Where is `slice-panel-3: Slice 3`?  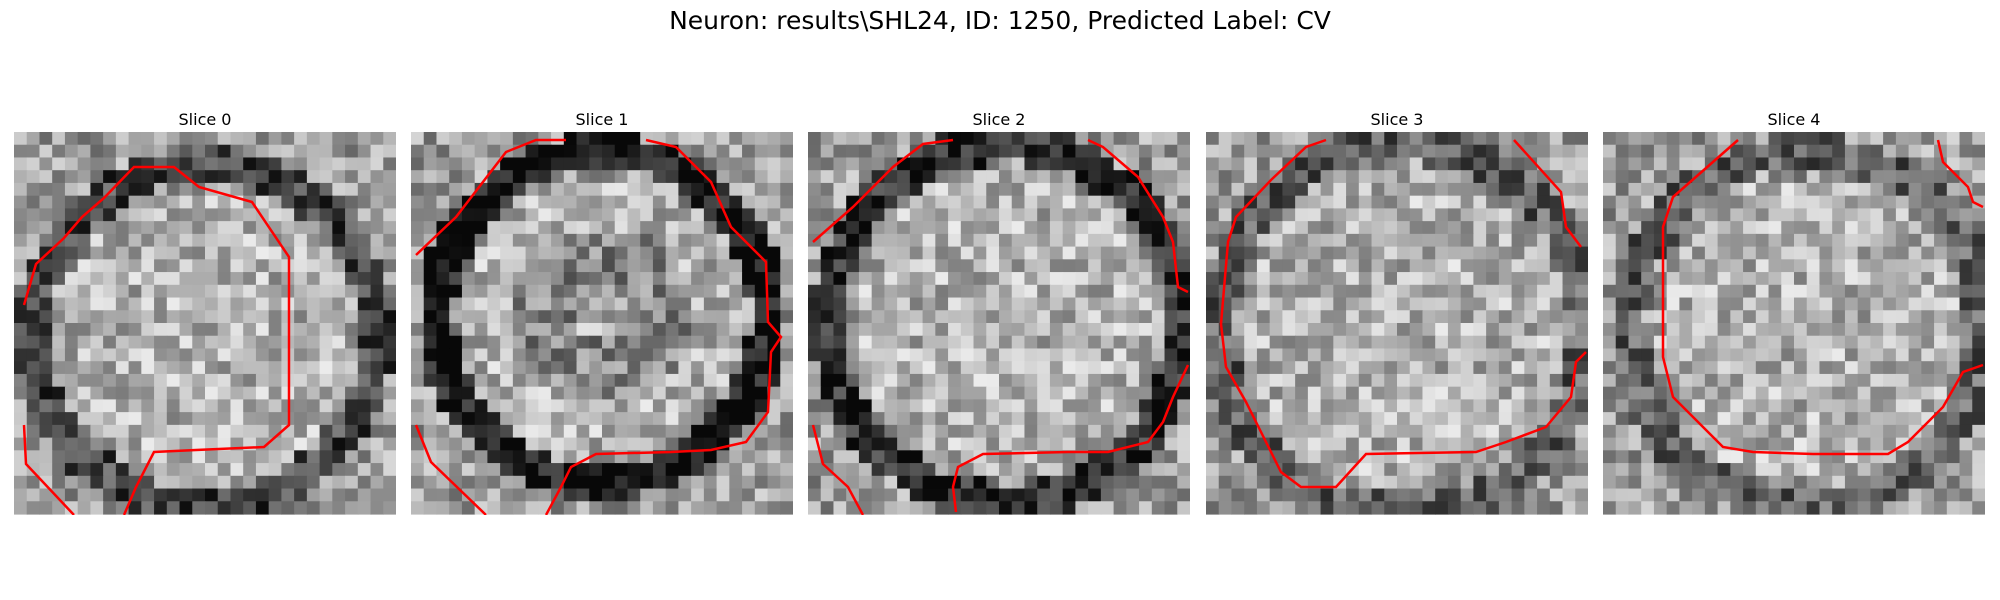
slice-panel-3: Slice 3 is located at coordinates (1397, 311).